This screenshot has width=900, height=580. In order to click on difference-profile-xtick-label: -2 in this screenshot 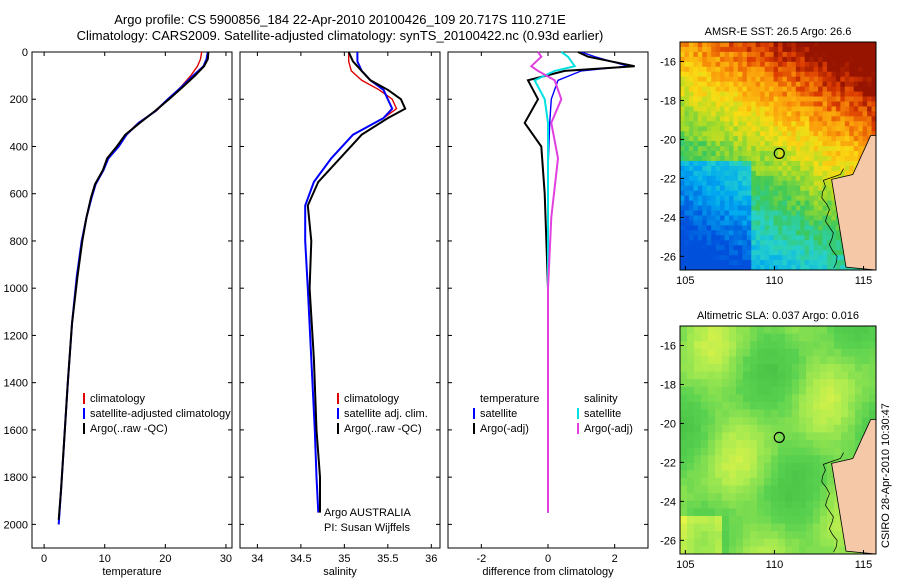, I will do `click(481, 559)`.